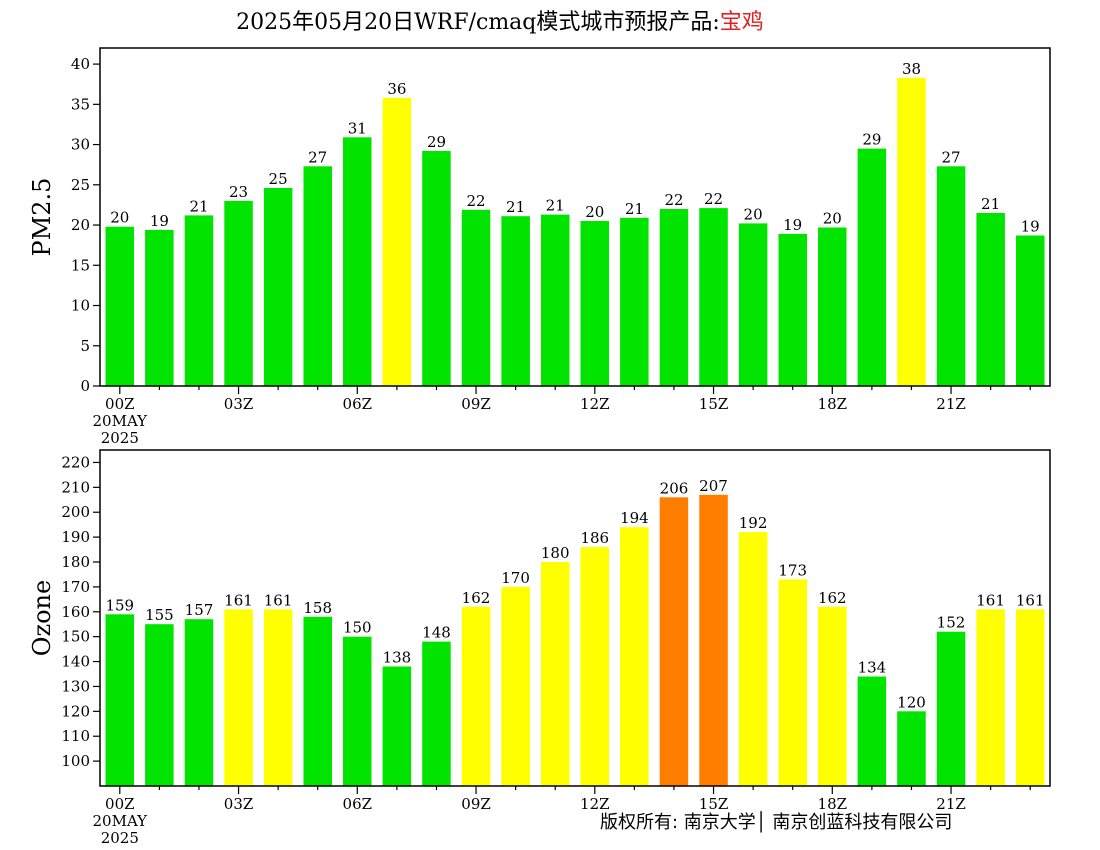 This screenshot has height=850, width=1100. What do you see at coordinates (75, 736) in the screenshot?
I see `y-tick-label: 110` at bounding box center [75, 736].